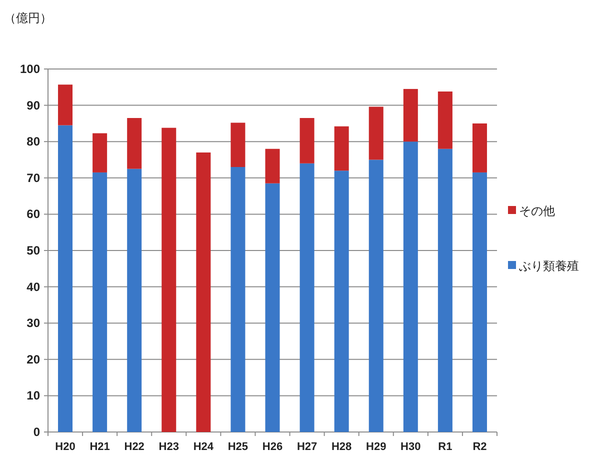 This screenshot has width=598, height=457. What do you see at coordinates (479, 447) in the screenshot?
I see `x-tick-label: R2` at bounding box center [479, 447].